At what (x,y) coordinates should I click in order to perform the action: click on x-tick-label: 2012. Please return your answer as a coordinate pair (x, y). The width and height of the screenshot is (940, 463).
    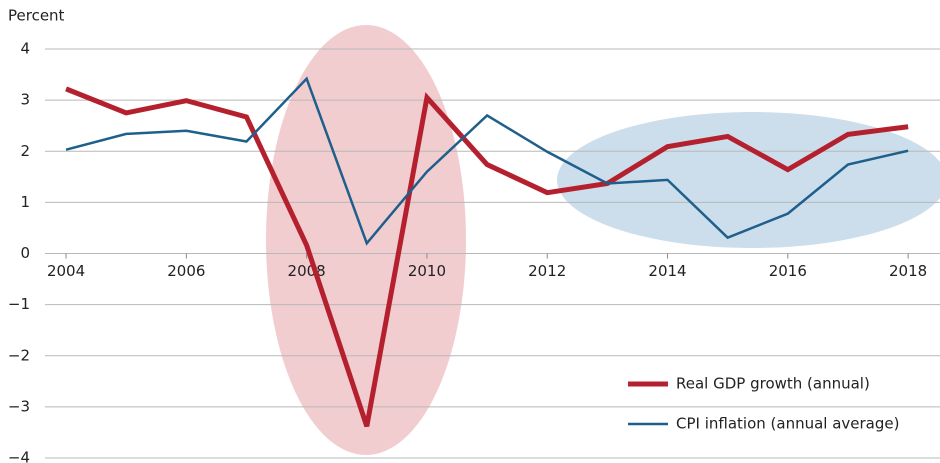
    Looking at the image, I should click on (547, 271).